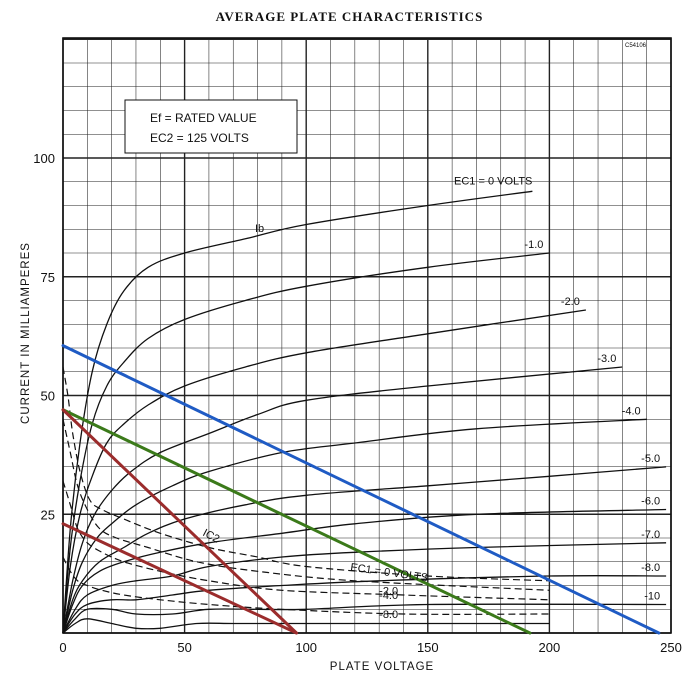  What do you see at coordinates (650, 568) in the screenshot?
I see `plate-curve-label: -8.0` at bounding box center [650, 568].